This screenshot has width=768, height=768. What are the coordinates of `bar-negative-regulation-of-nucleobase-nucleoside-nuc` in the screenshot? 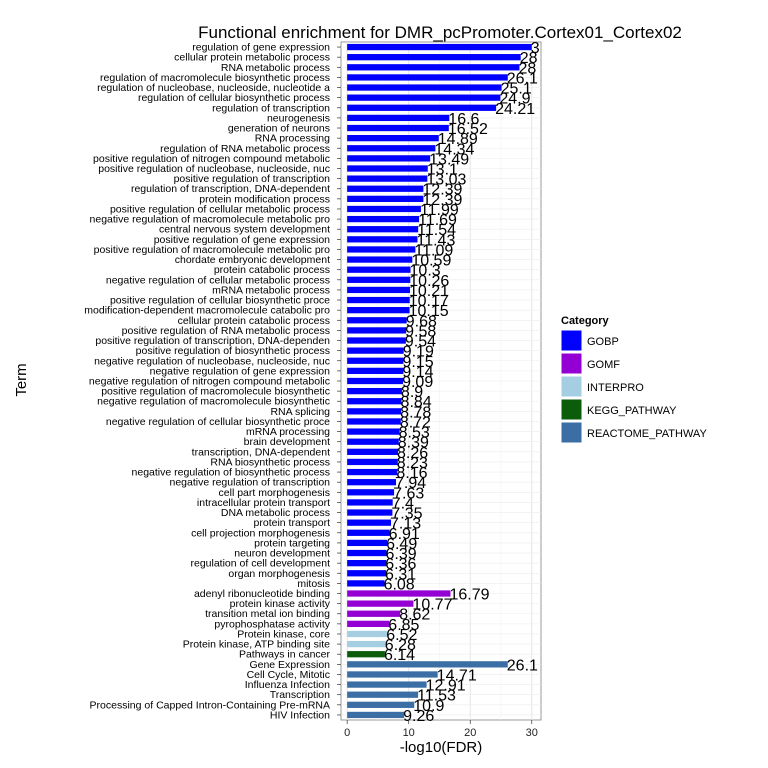 It's located at (375, 360).